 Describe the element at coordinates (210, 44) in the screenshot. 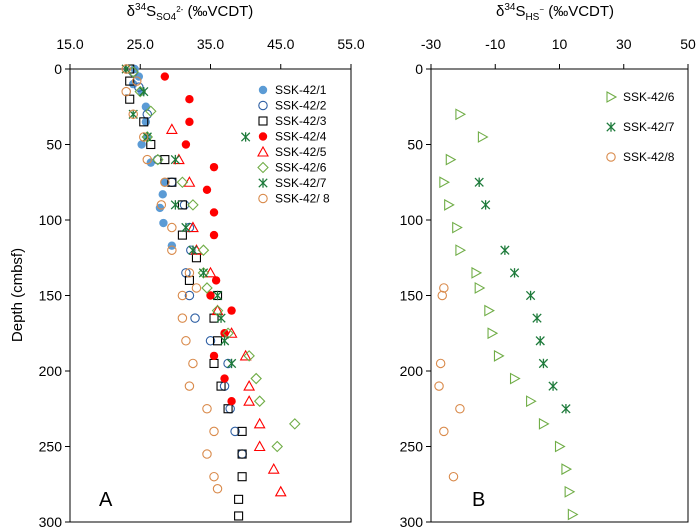

I see `a-x-tick-label: 35.0` at that location.